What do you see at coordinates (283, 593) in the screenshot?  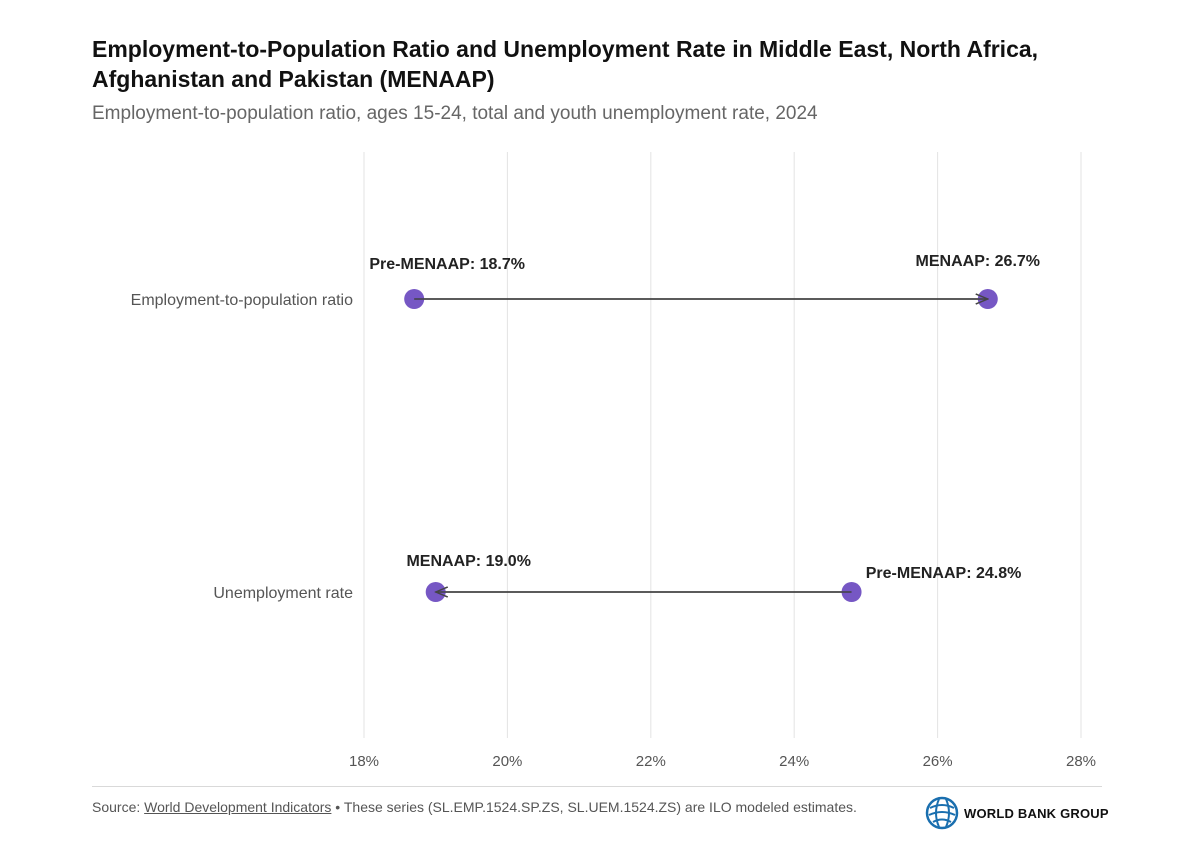 I see `category-label: Unemployment rate` at bounding box center [283, 593].